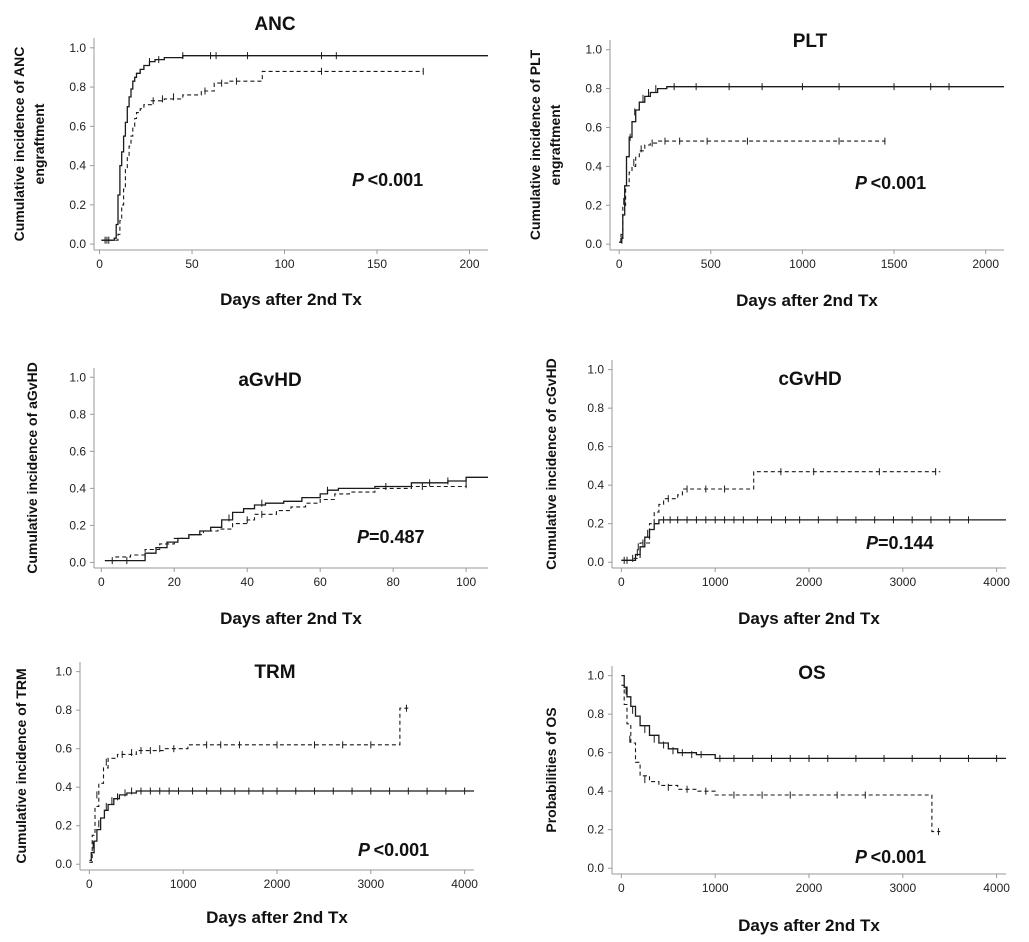  Describe the element at coordinates (377, 264) in the screenshot. I see `x-tick-label: 150` at that location.